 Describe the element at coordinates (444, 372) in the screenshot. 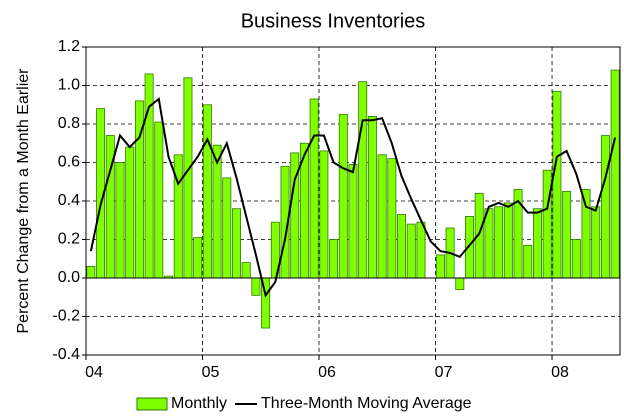

I see `x-tick-label: 07` at that location.